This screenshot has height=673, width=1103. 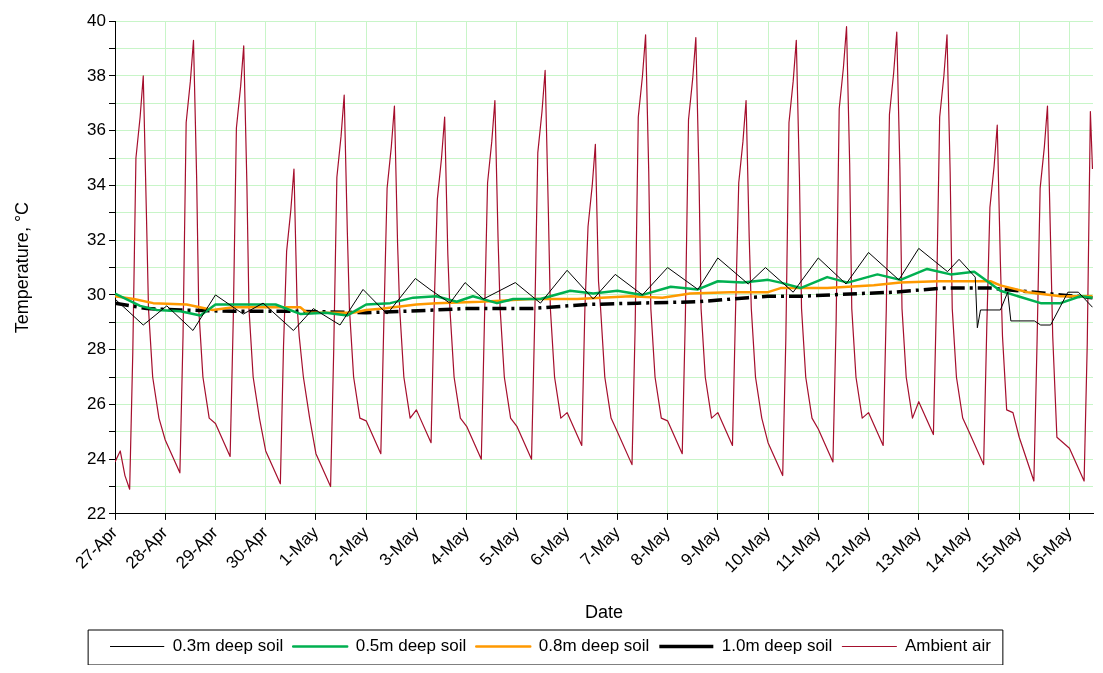 What do you see at coordinates (21, 267) in the screenshot?
I see `y-axis-title: Temperature, °C` at bounding box center [21, 267].